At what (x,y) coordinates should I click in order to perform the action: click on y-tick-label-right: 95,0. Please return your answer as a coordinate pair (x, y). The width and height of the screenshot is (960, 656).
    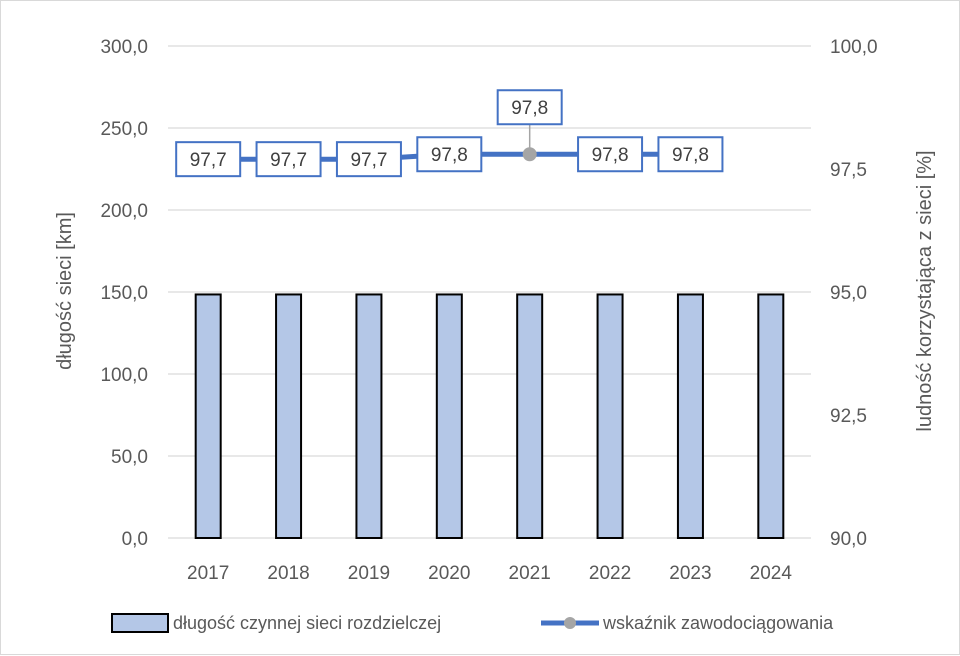
    Looking at the image, I should click on (848, 293).